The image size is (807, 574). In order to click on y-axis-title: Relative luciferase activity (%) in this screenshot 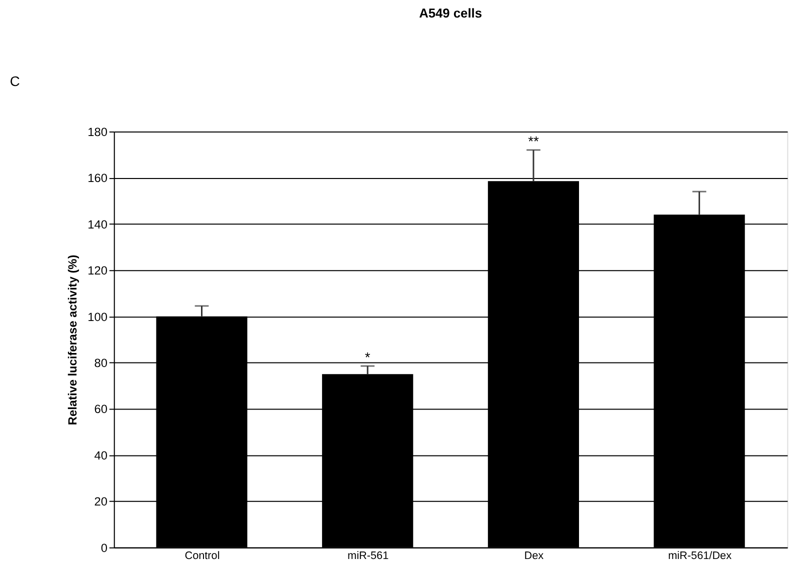, I will do `click(73, 340)`.